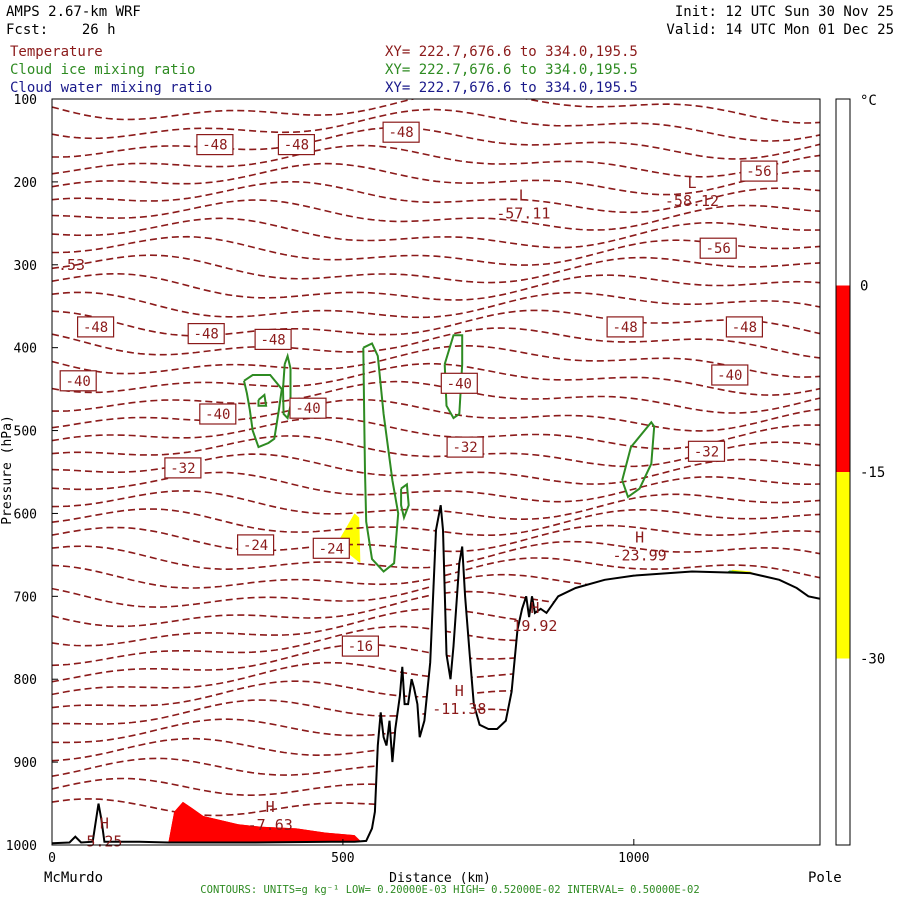 This screenshot has height=900, width=900. I want to click on y-tick-label: 100, so click(25, 100).